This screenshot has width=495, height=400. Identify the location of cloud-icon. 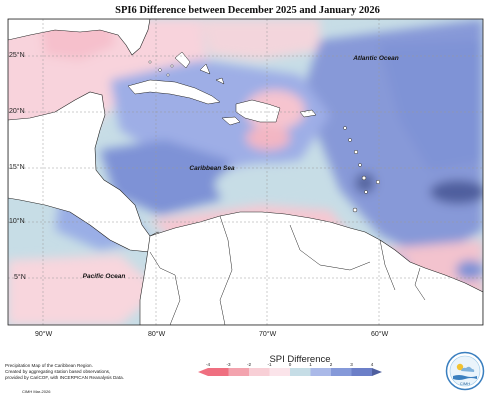
(468, 369).